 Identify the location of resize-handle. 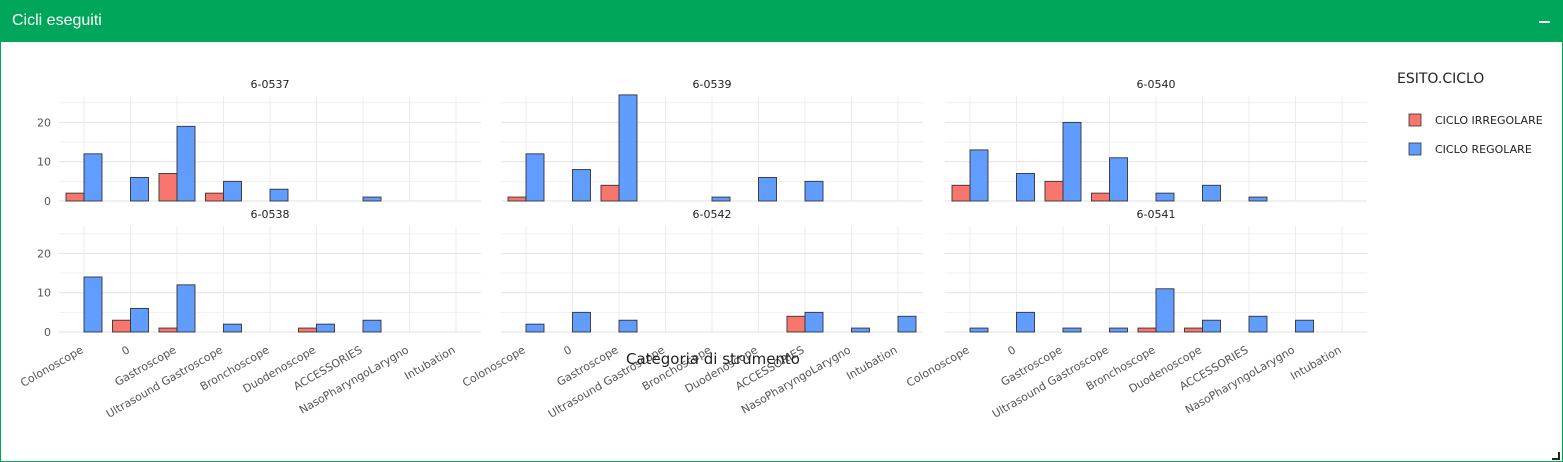
(1556, 456).